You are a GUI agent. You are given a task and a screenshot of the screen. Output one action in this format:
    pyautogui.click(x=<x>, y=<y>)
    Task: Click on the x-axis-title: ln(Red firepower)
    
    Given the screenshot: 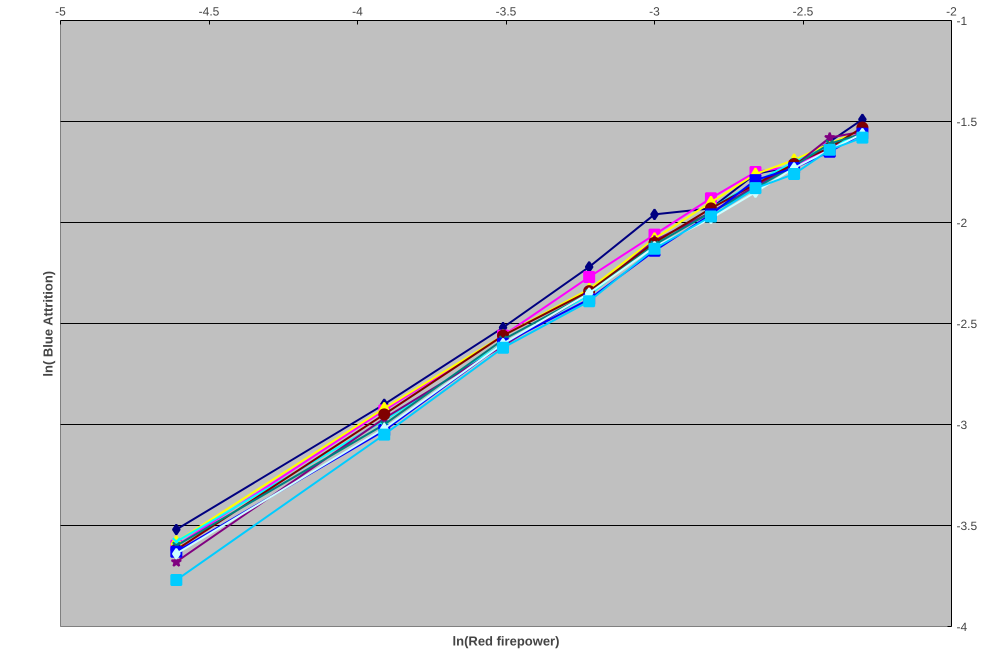 What is the action you would take?
    pyautogui.click(x=506, y=641)
    